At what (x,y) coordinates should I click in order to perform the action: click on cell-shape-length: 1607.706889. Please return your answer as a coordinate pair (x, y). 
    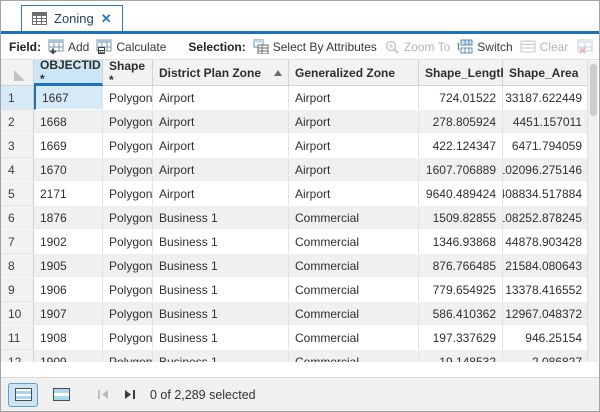
    Looking at the image, I should click on (461, 170).